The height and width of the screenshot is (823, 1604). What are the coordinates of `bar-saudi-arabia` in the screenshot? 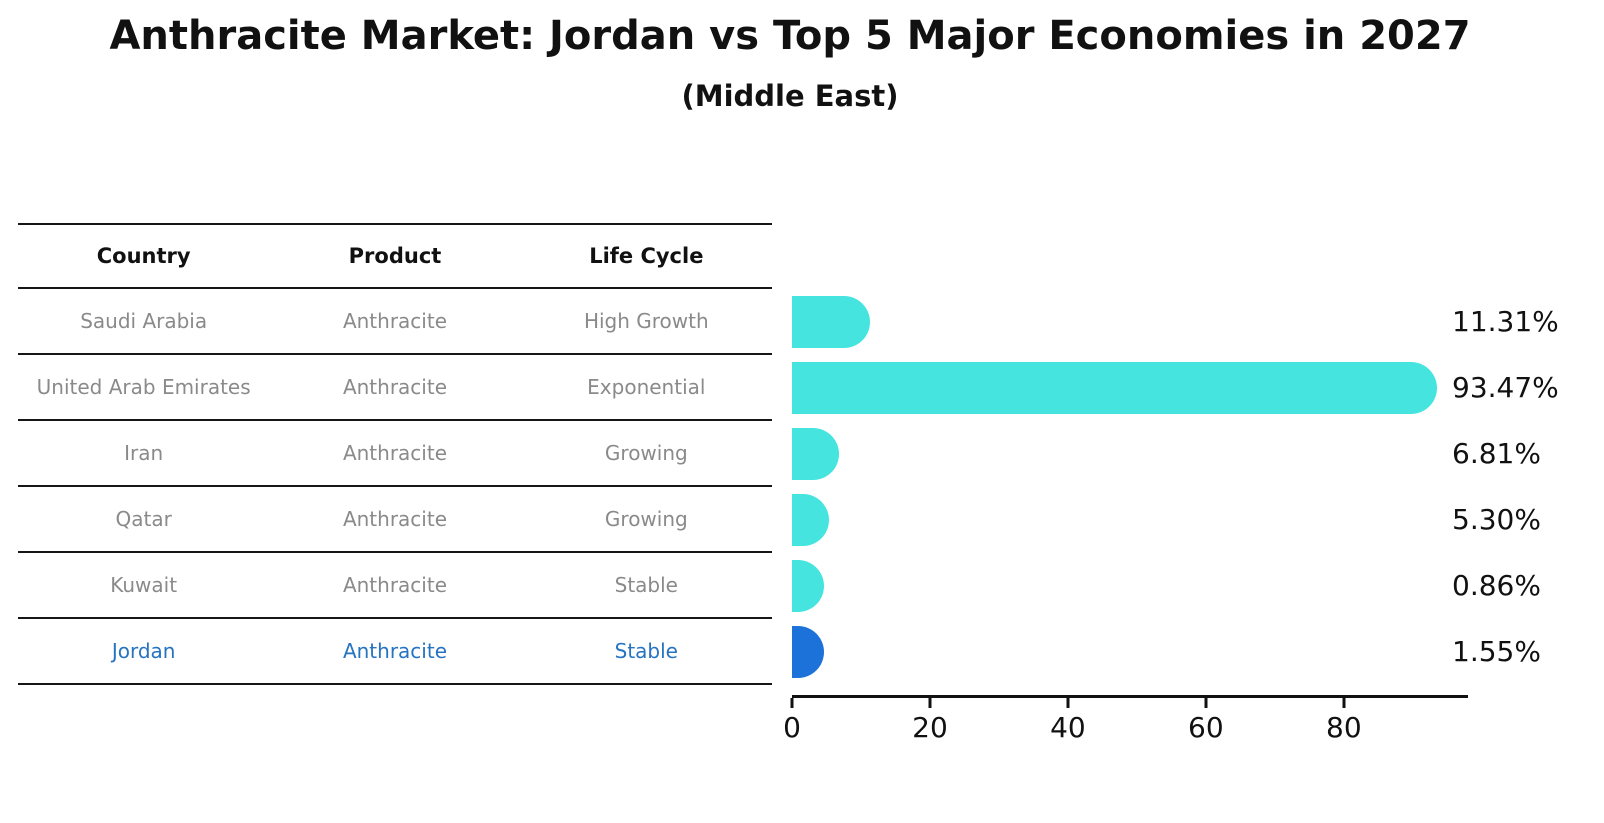 It's located at (831, 322).